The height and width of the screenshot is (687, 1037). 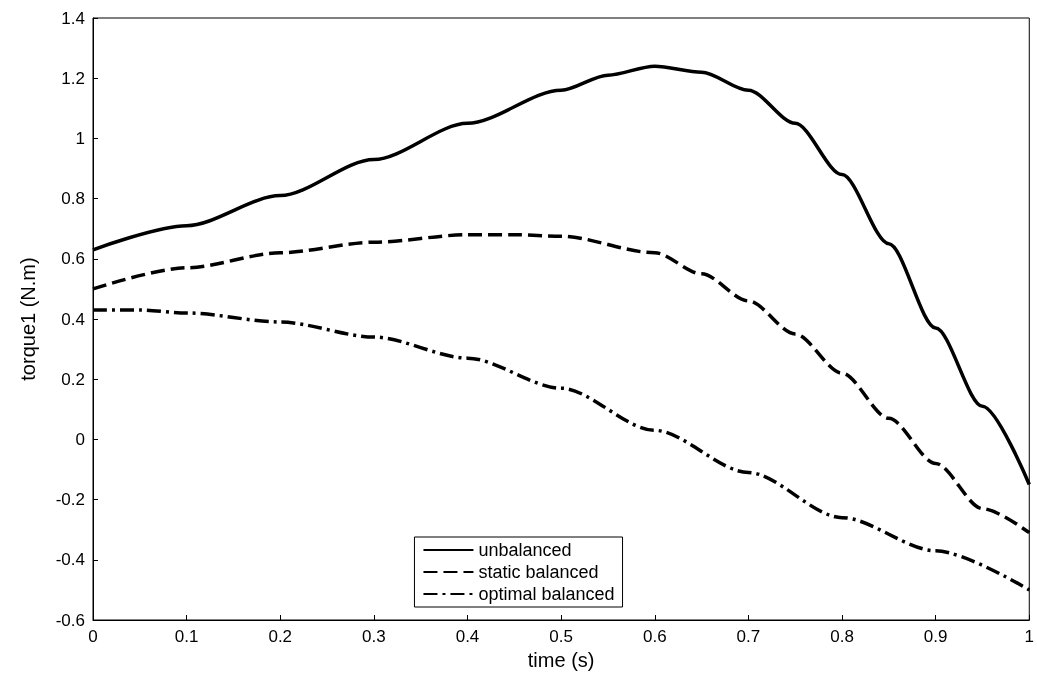 I want to click on y-tick-label: 0.4, so click(x=73, y=319).